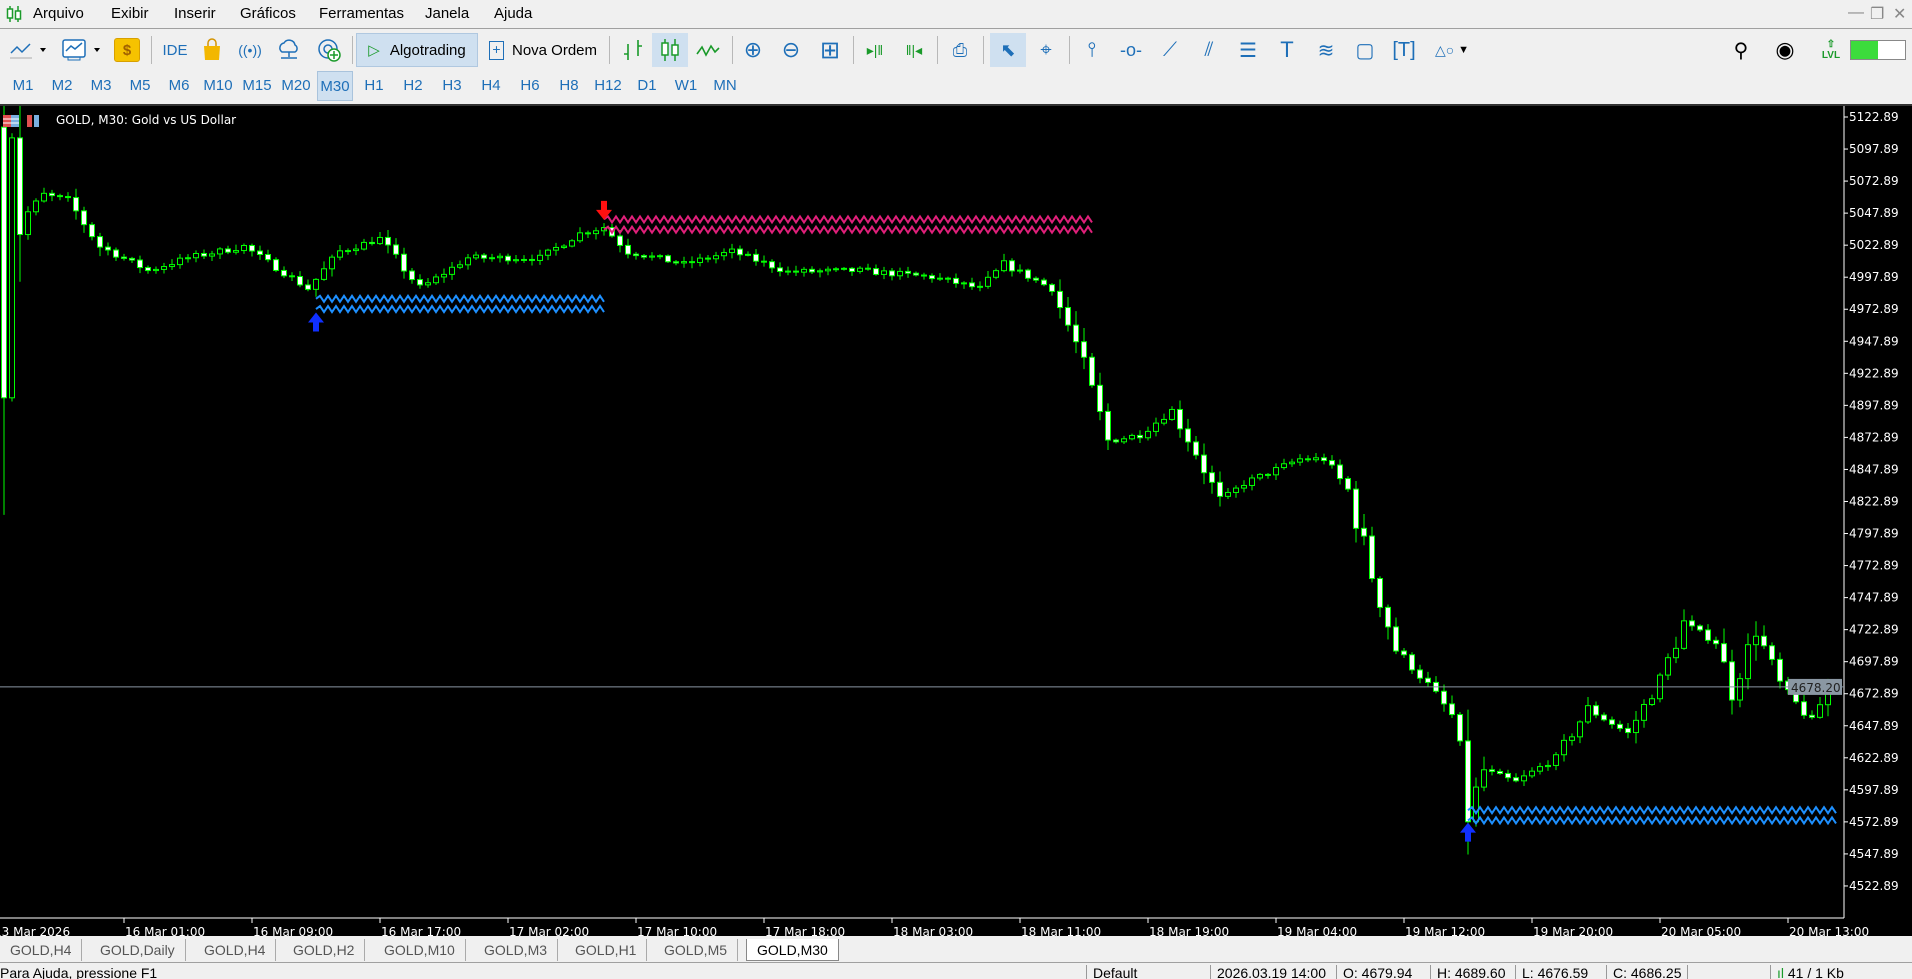 The image size is (1912, 979). Describe the element at coordinates (127, 50) in the screenshot. I see `market-dollar-button: $` at that location.